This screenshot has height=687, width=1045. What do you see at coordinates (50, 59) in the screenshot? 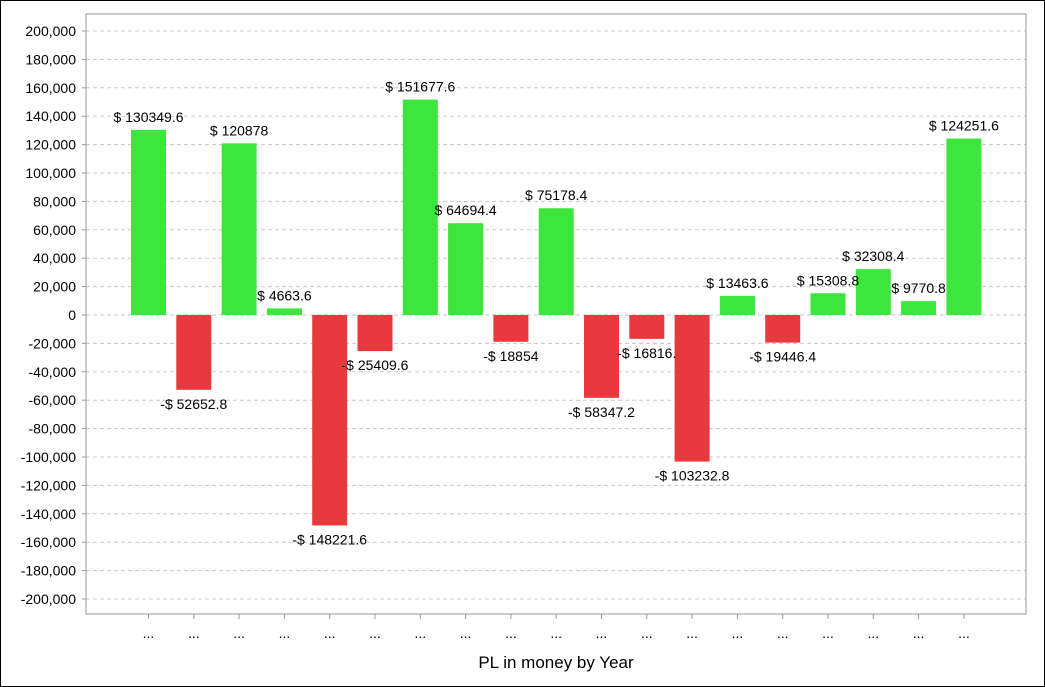
I see `y-tick-label: 180,000` at bounding box center [50, 59].